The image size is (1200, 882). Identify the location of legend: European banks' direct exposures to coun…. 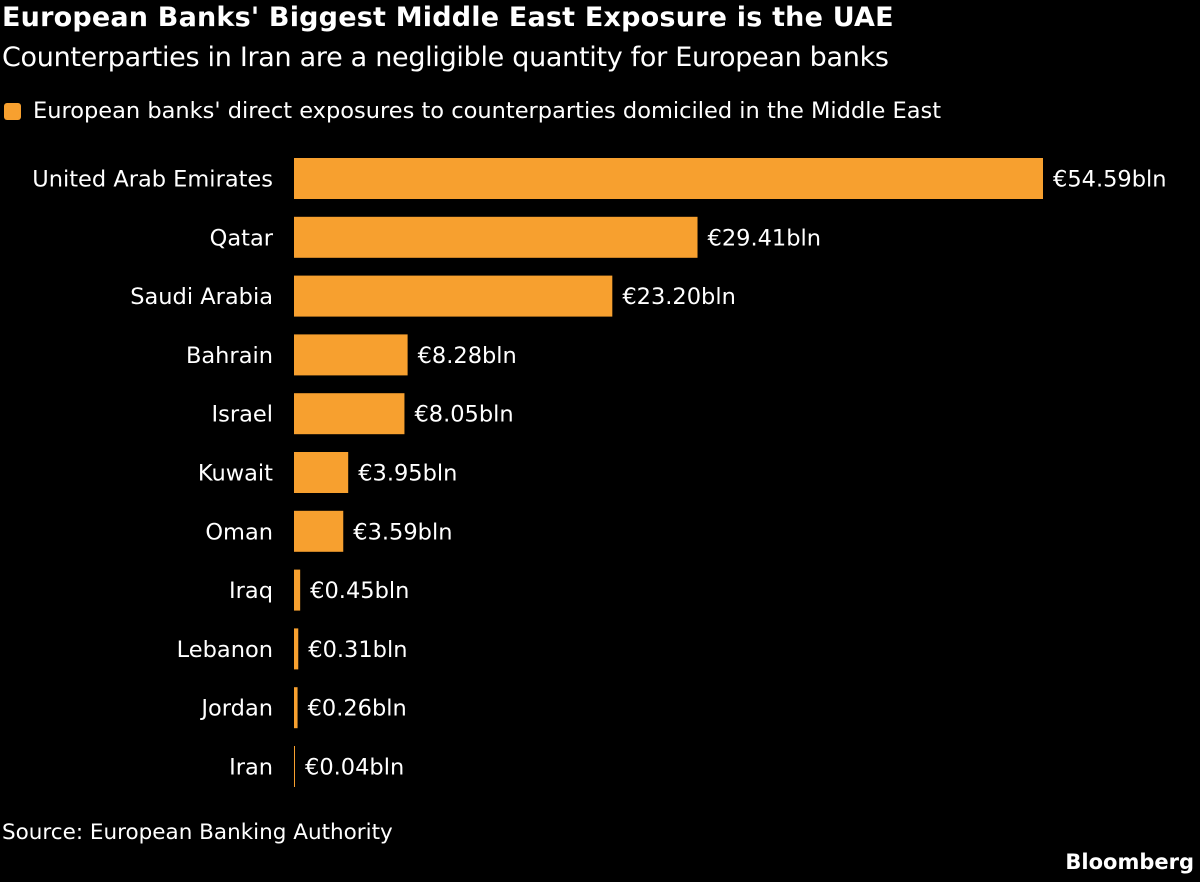
(472, 111).